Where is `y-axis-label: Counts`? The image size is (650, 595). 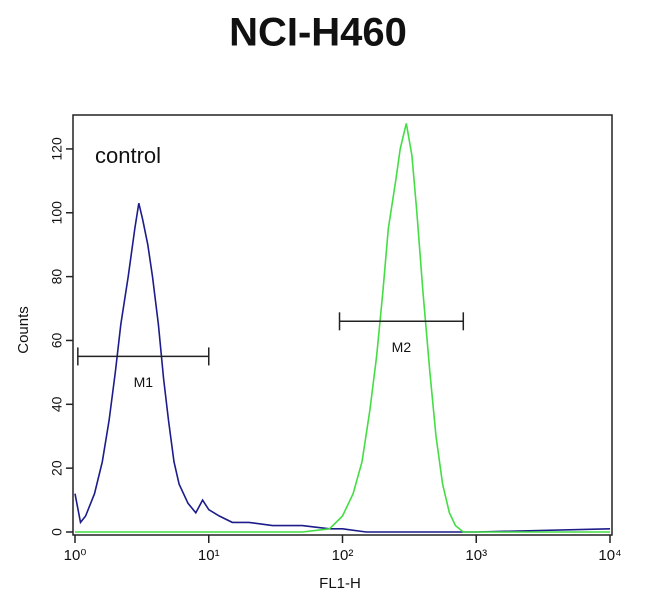 y-axis-label: Counts is located at coordinates (23, 330).